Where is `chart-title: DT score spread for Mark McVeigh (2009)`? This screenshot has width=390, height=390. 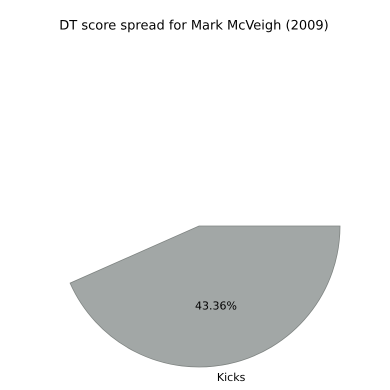 chart-title: DT score spread for Mark McVeigh (2009) is located at coordinates (194, 26).